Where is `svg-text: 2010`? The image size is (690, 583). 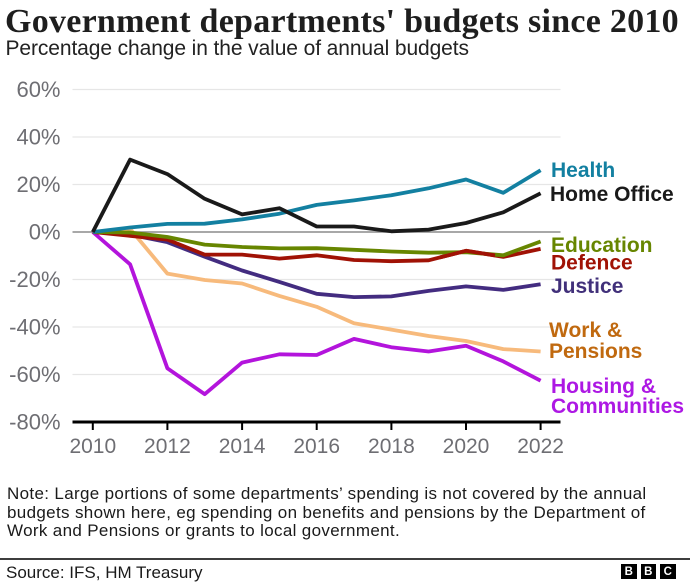
svg-text: 2010 is located at coordinates (92, 446).